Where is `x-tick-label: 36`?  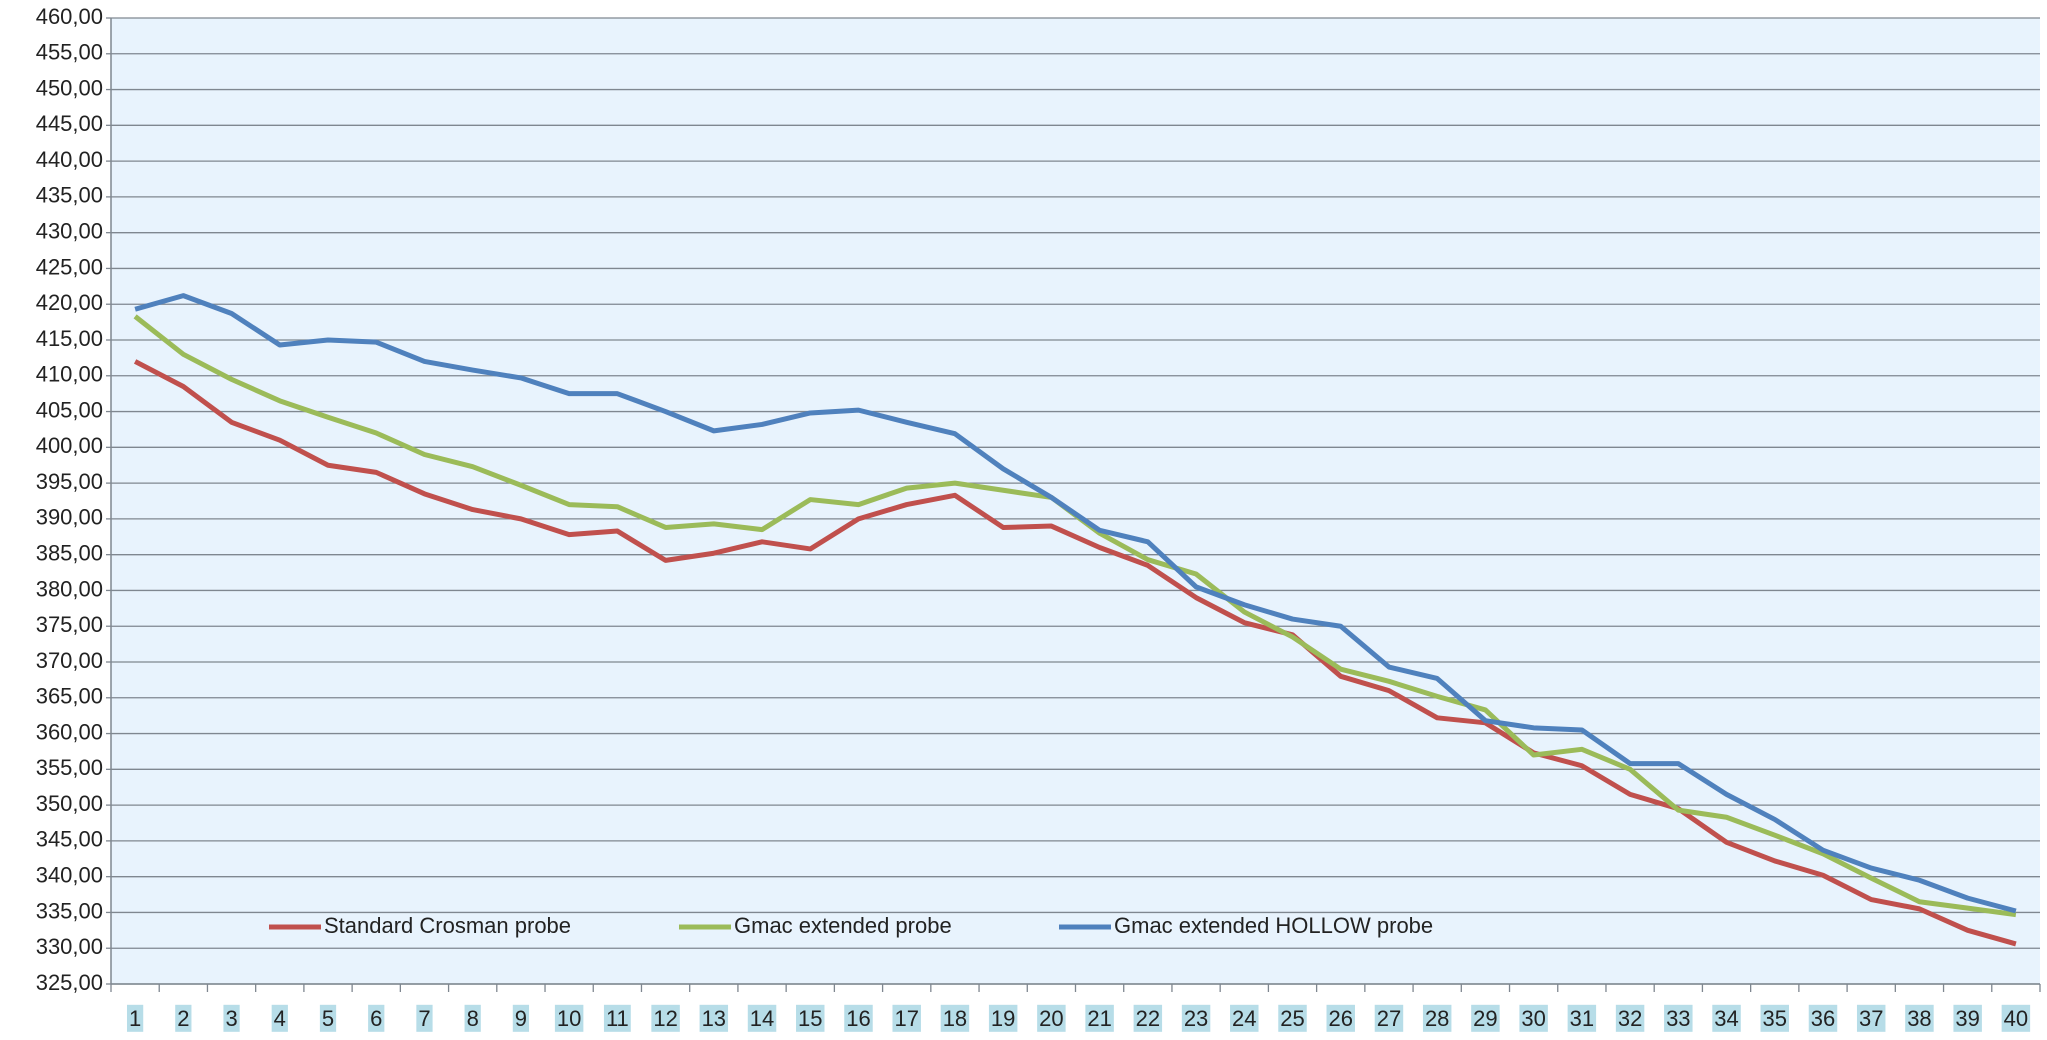 x-tick-label: 36 is located at coordinates (1823, 1018).